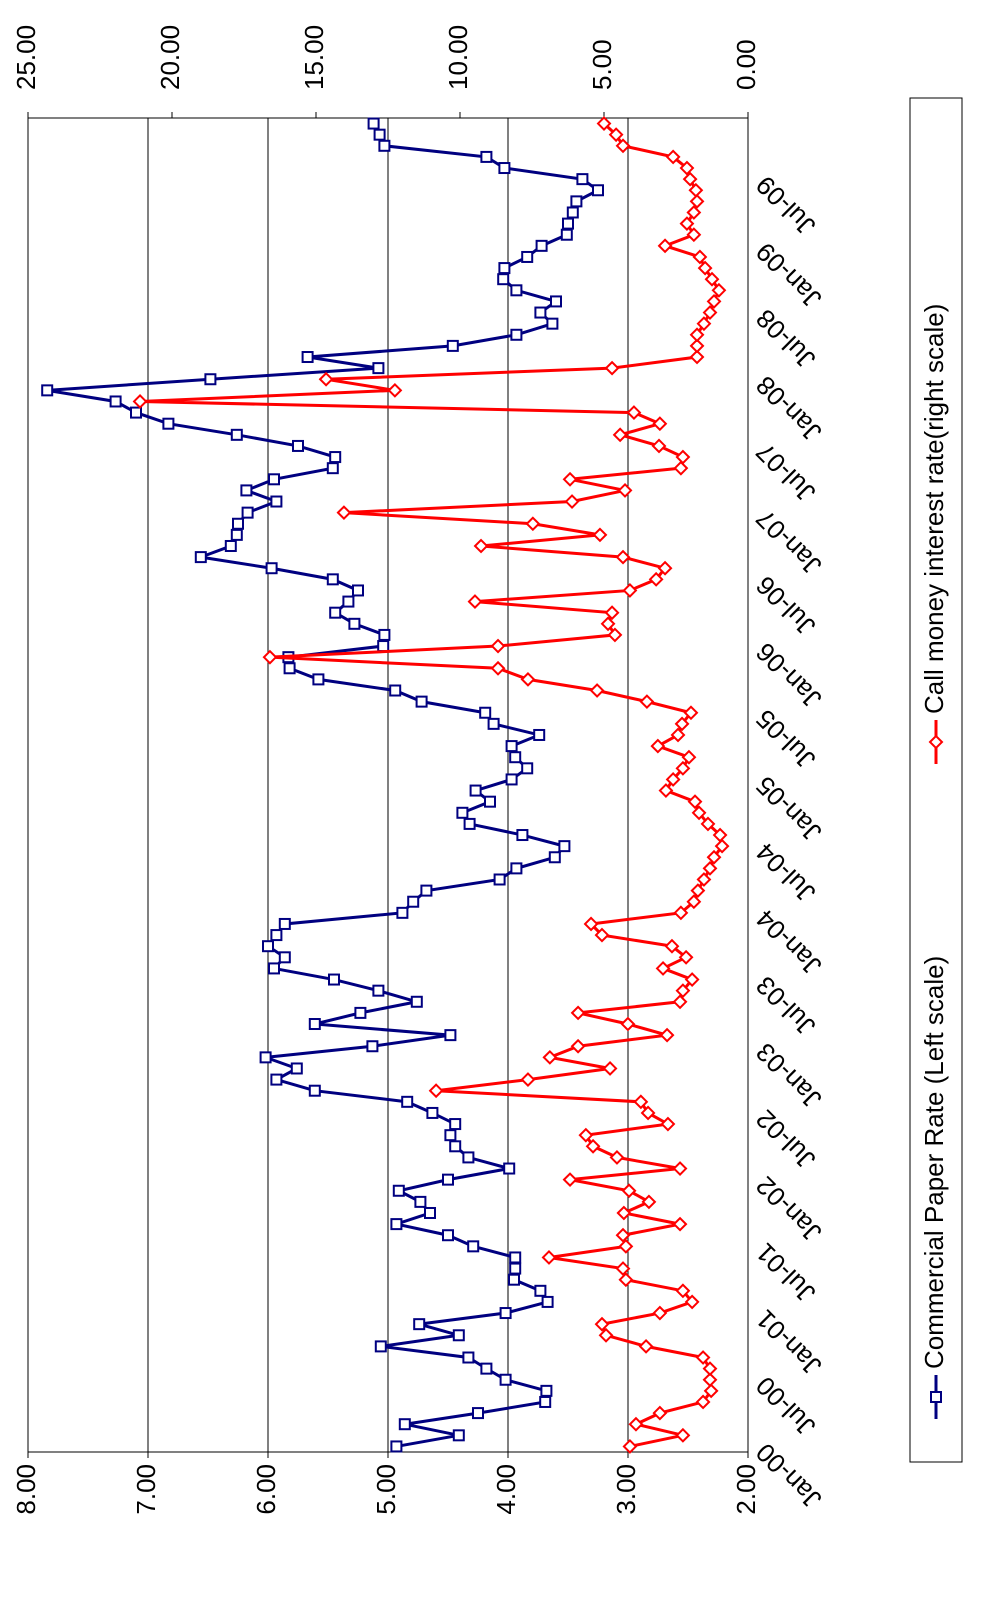 Image resolution: width=990 pixels, height=1619 pixels. What do you see at coordinates (506, 1489) in the screenshot?
I see `y-tick-label: 4.00` at bounding box center [506, 1489].